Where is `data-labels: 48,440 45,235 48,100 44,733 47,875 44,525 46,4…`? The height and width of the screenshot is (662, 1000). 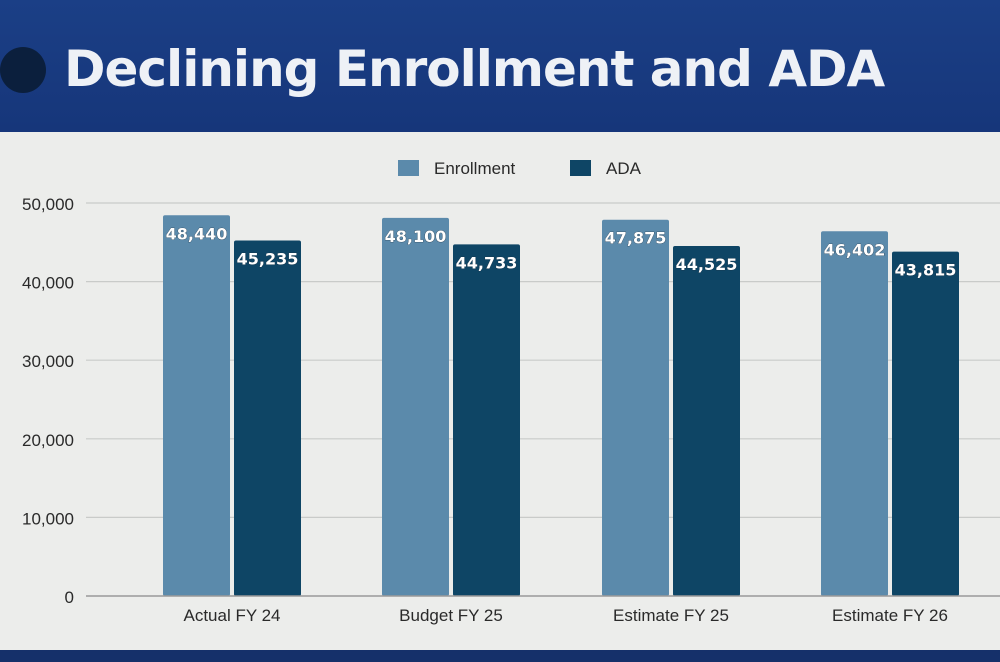
data-labels: 48,440 45,235 48,100 44,733 47,875 44,525 46,4… is located at coordinates (561, 252).